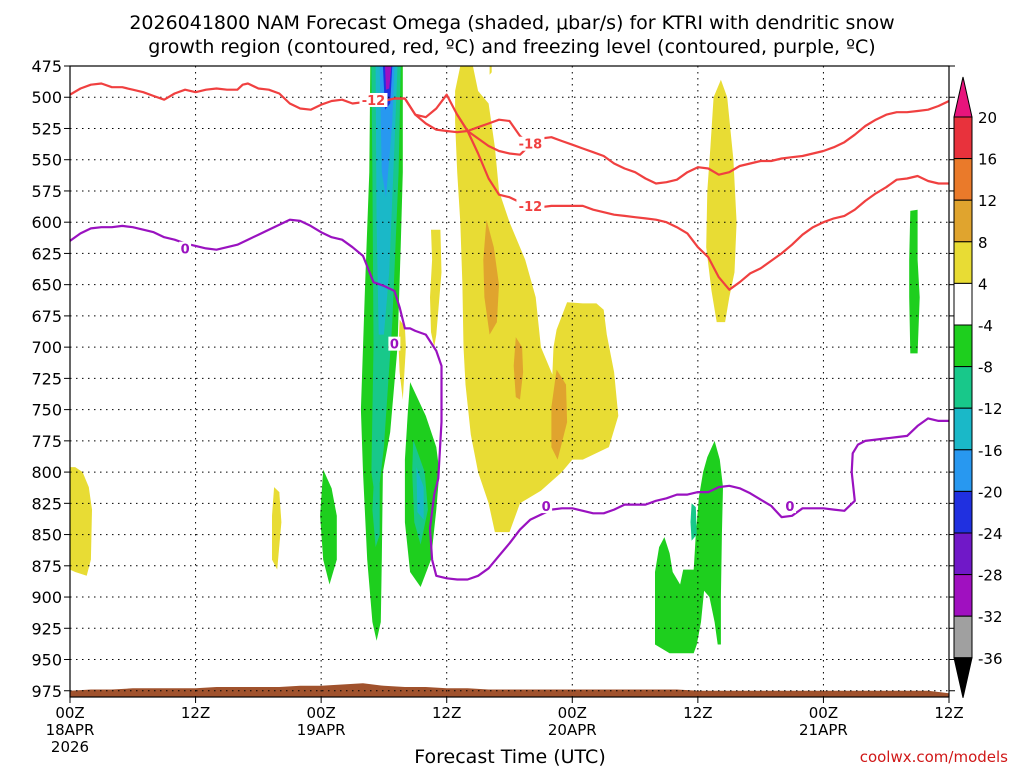 This screenshot has width=1024, height=768. What do you see at coordinates (572, 713) in the screenshot?
I see `x-tick-label-4: 00Z` at bounding box center [572, 713].